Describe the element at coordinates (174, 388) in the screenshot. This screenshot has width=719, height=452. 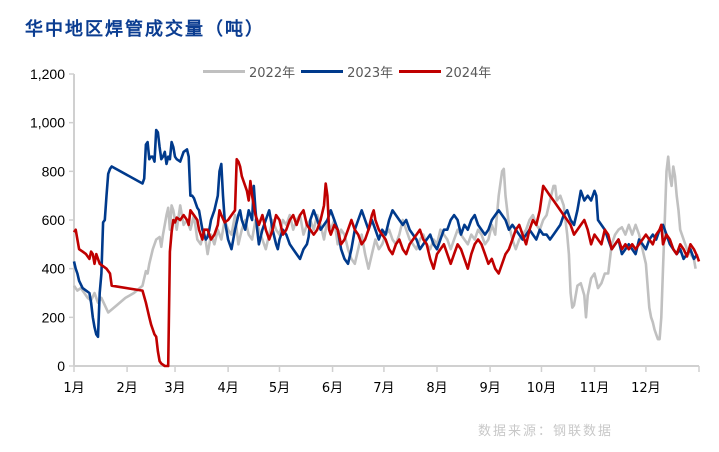
I see `x-tick-label: 3月` at that location.